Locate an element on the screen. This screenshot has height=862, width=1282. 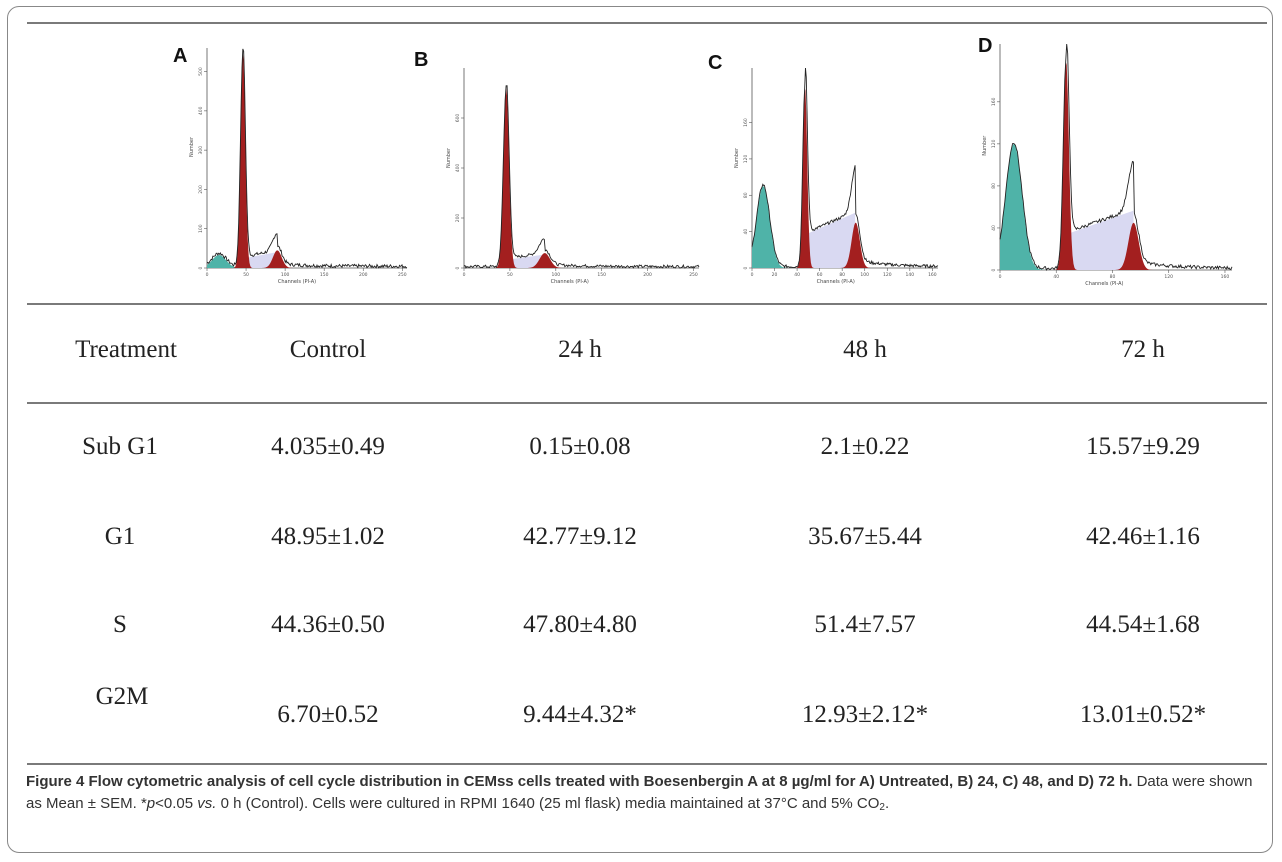
table-cell: 2.1±0.22 is located at coordinates (865, 446).